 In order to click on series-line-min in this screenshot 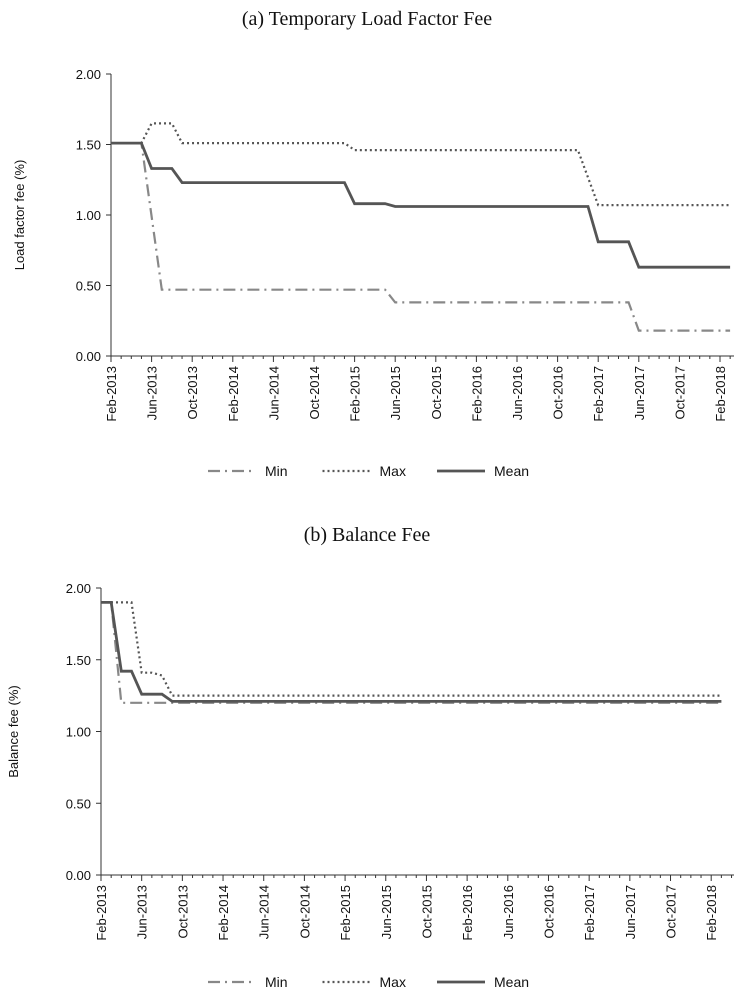, I will do `click(411, 652)`.